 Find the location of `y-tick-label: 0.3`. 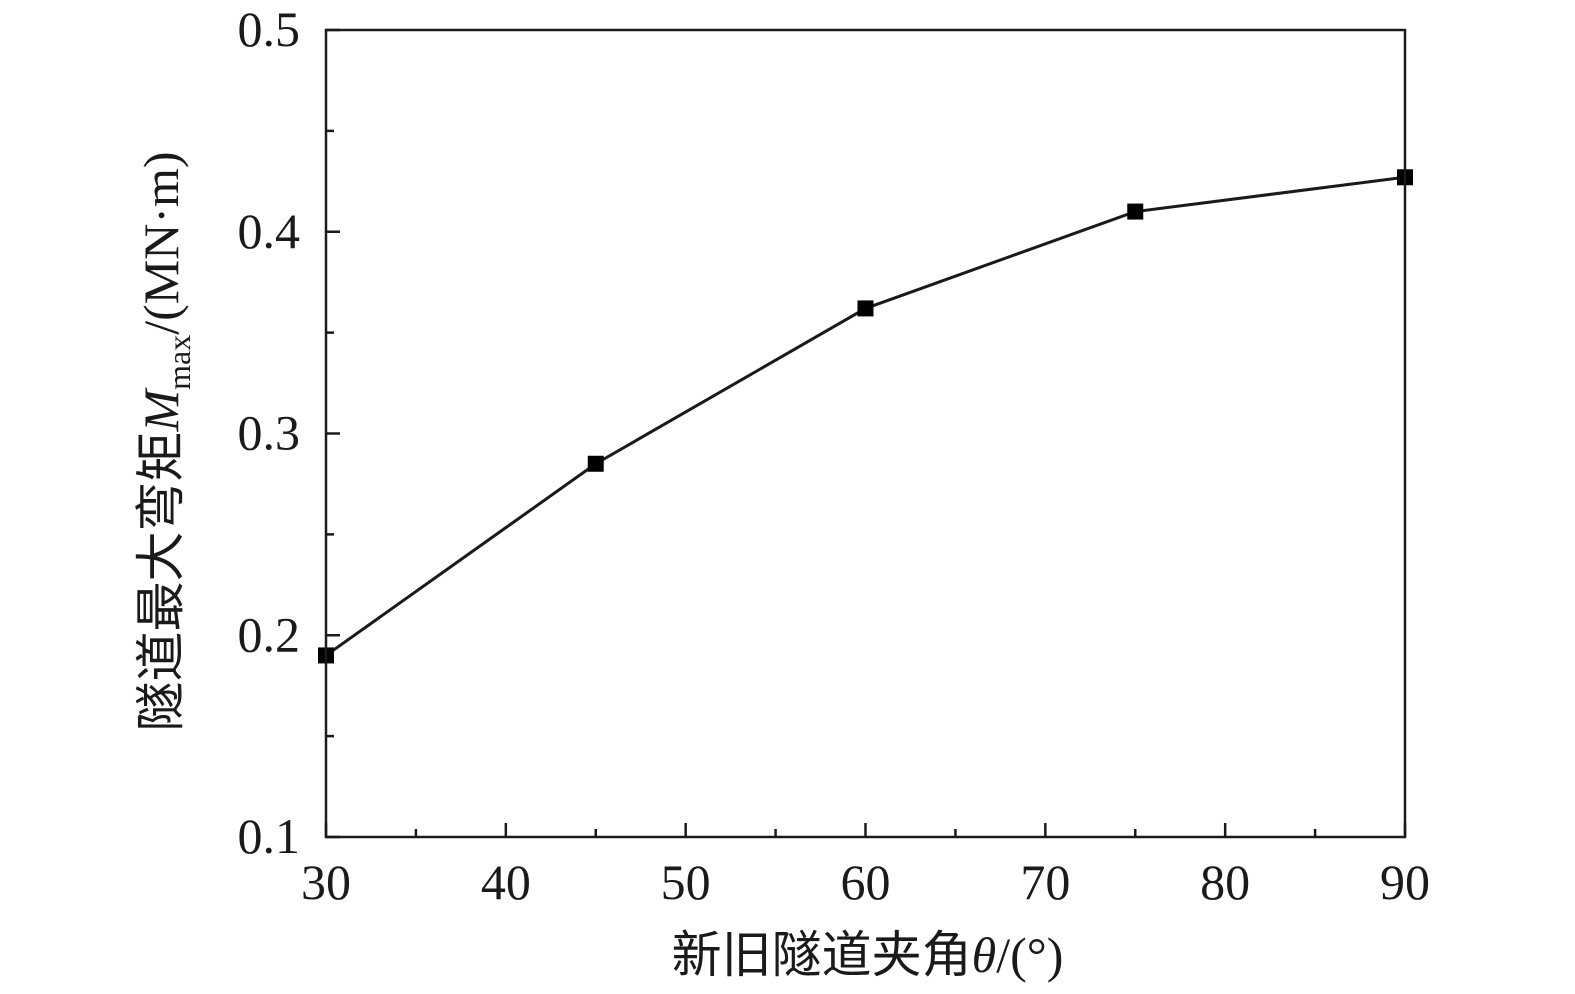

y-tick-label: 0.3 is located at coordinates (269, 433).